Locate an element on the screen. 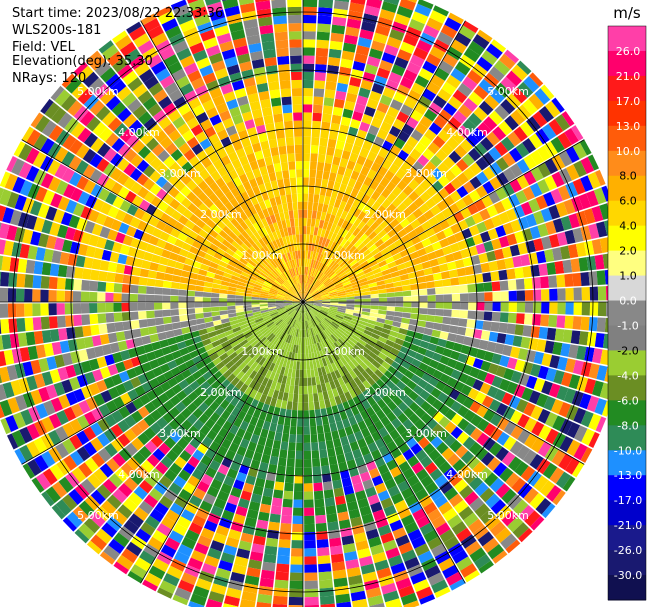 Image resolution: width=647 pixels, height=607 pixels. colorbar-tick-label: -6.0 is located at coordinates (627, 400).